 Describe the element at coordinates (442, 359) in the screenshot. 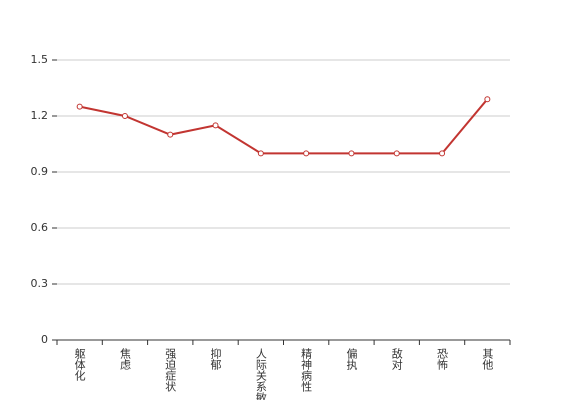

I see `x-tick-label: 恐怖` at that location.